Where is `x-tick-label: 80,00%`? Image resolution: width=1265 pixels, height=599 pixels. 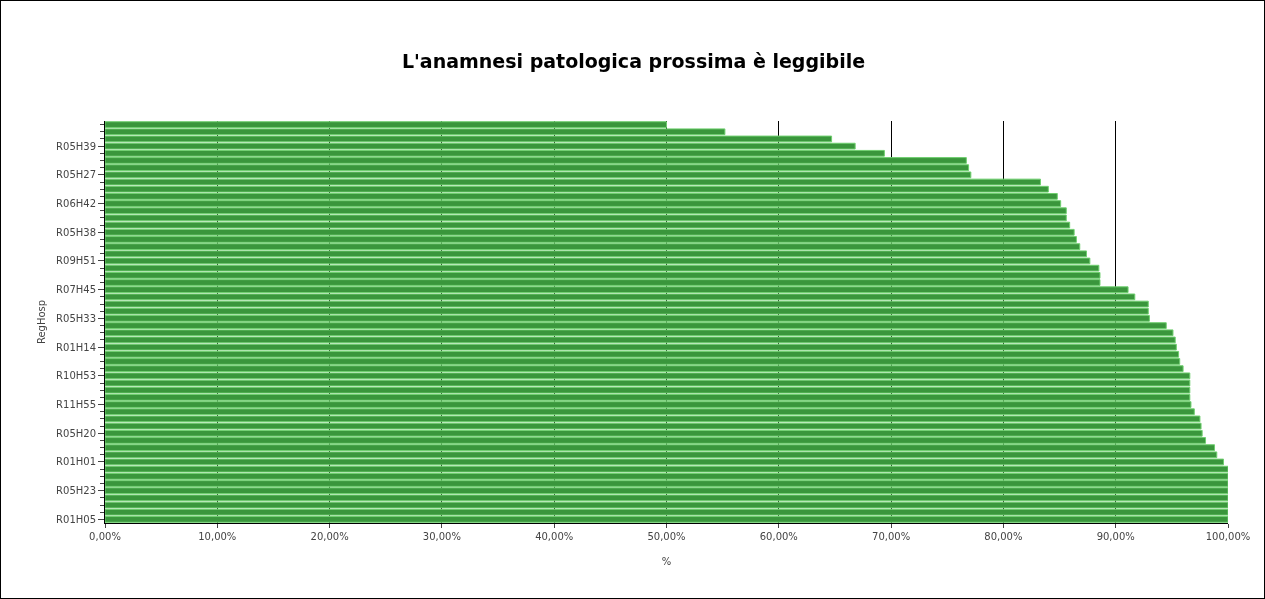 x-tick-label: 80,00% is located at coordinates (1003, 536).